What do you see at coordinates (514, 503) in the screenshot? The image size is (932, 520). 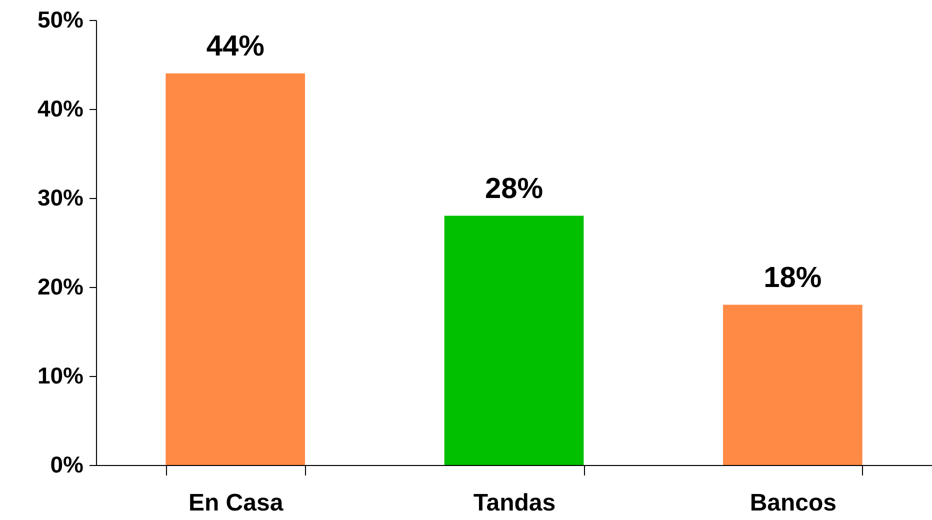 I see `x-tick-label: Tandas` at bounding box center [514, 503].